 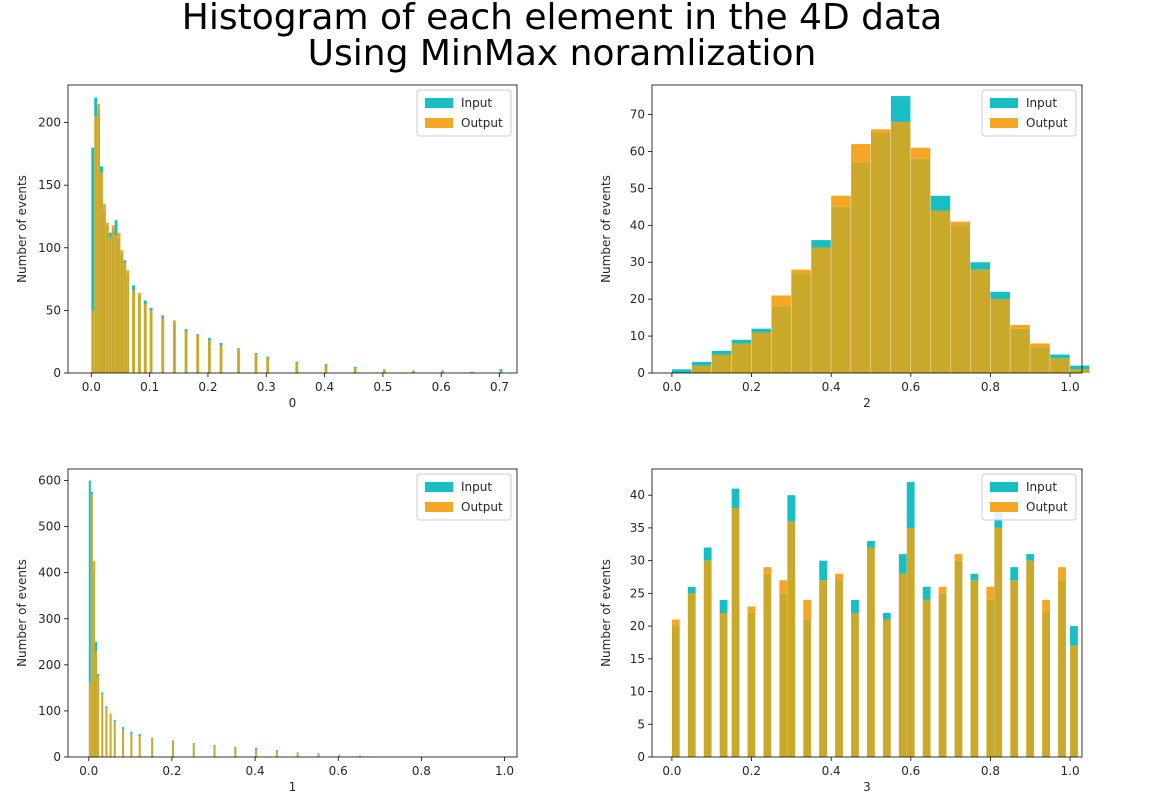 What do you see at coordinates (476, 103) in the screenshot?
I see `legend-label-input: Input` at bounding box center [476, 103].